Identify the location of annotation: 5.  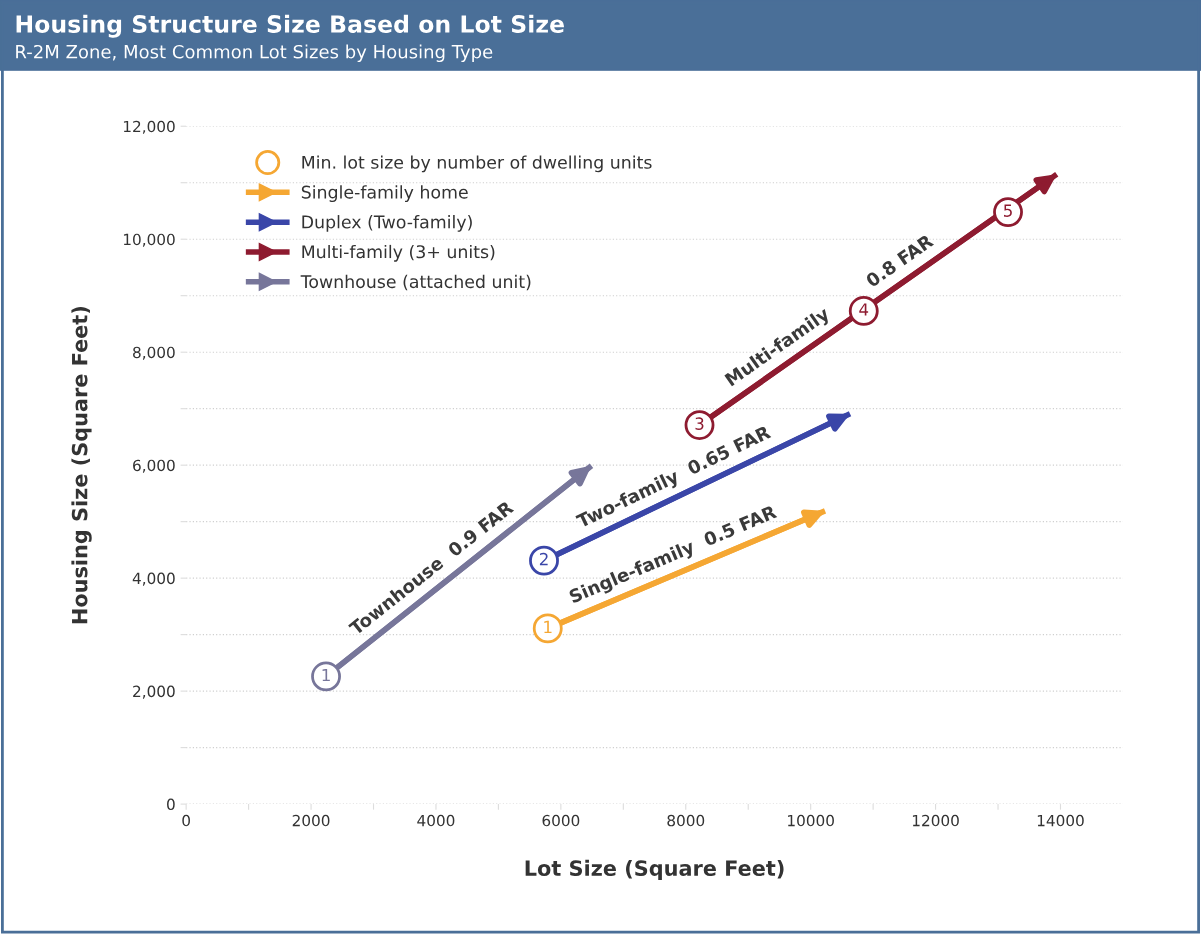
(1008, 210).